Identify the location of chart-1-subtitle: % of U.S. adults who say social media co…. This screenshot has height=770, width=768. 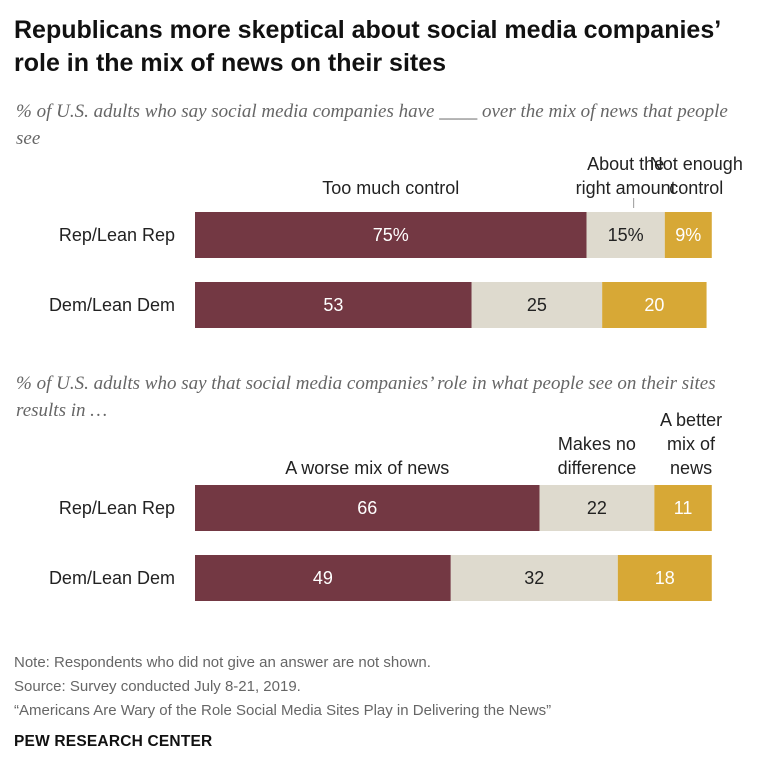
(372, 125).